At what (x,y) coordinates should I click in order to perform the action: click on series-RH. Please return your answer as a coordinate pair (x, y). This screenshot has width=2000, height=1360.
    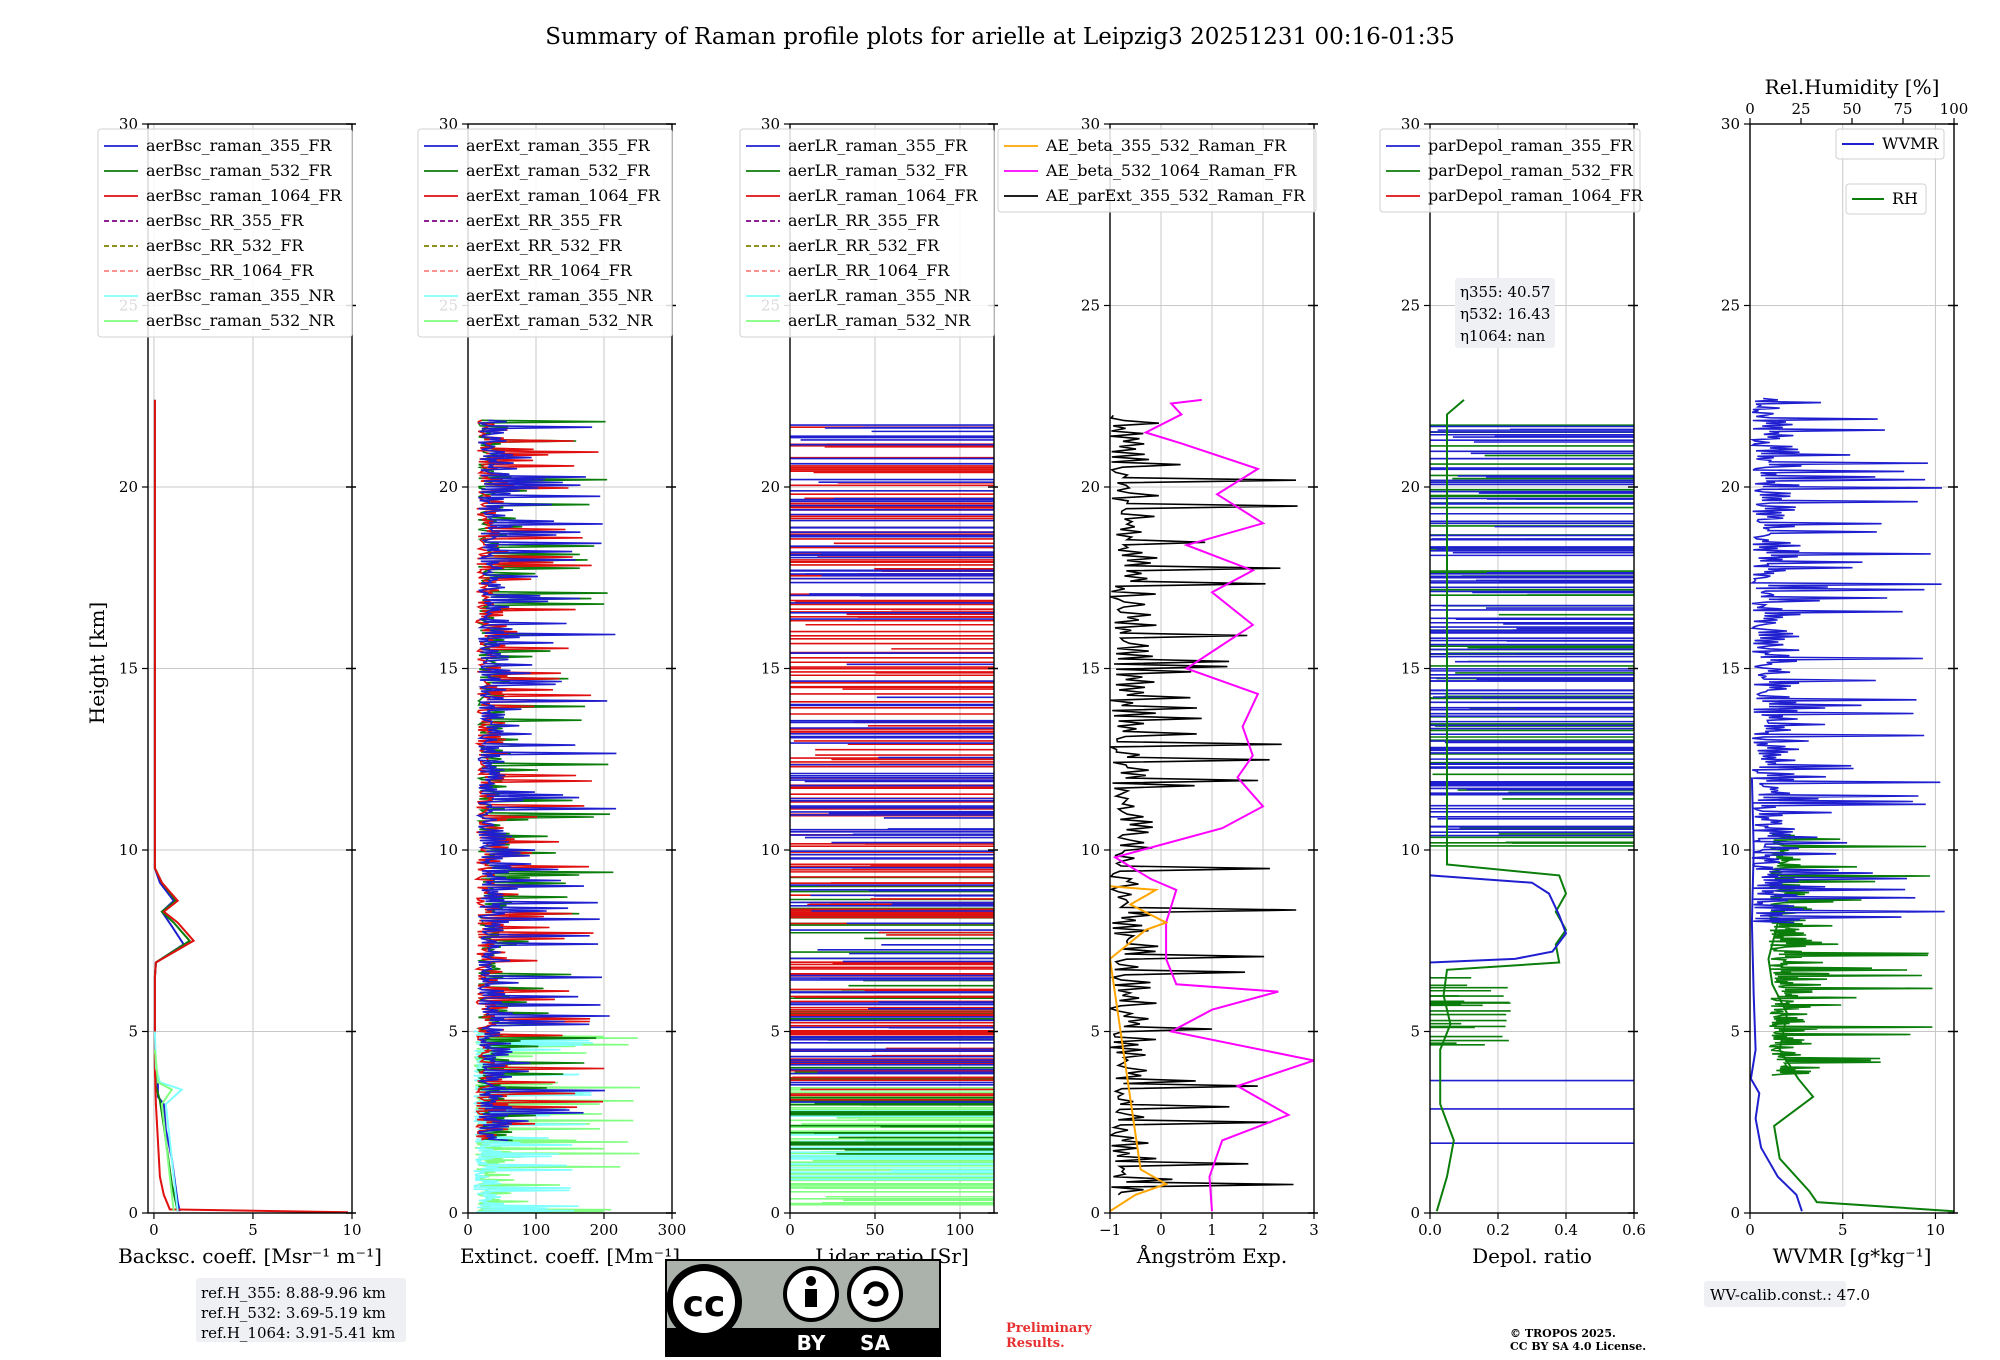
    Looking at the image, I should click on (1860, 1067).